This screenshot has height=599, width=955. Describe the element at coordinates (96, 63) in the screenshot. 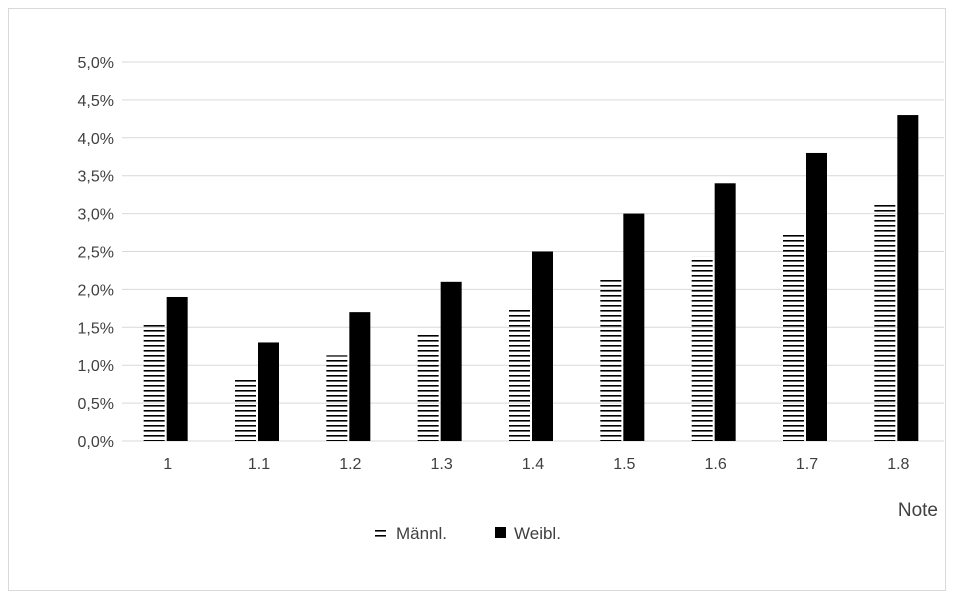

I see `y-tick-label: 5,0%` at that location.